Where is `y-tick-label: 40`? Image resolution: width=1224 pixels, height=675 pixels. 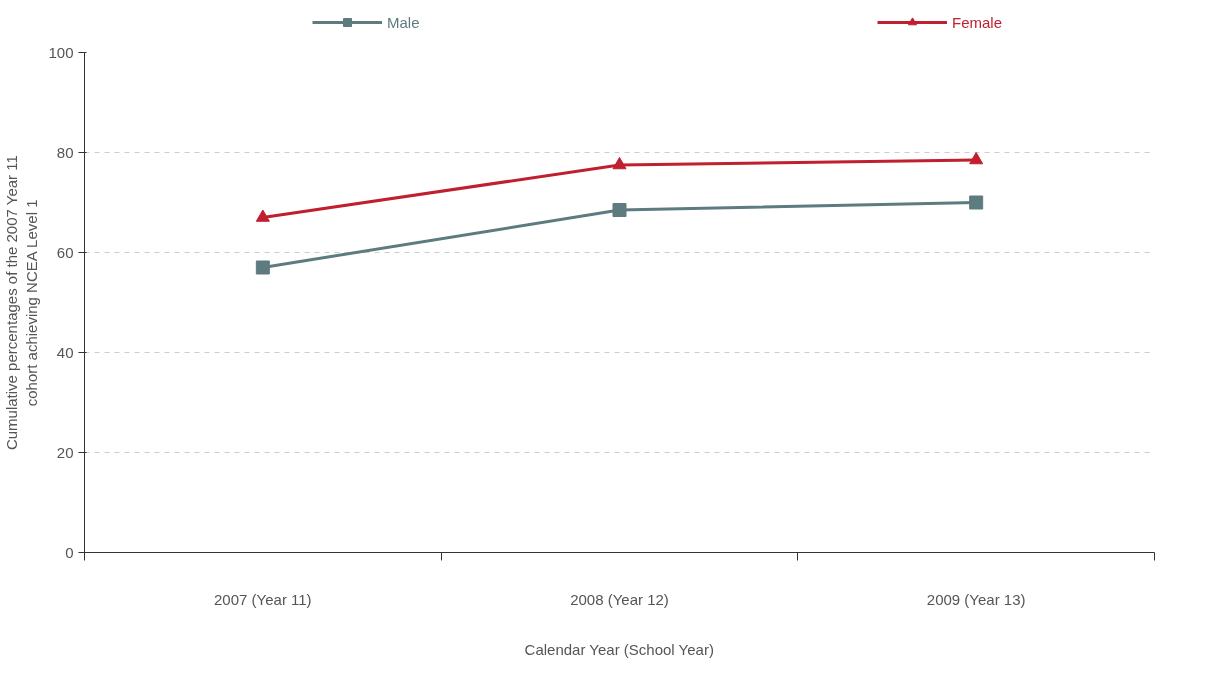
y-tick-label: 40 is located at coordinates (65, 352).